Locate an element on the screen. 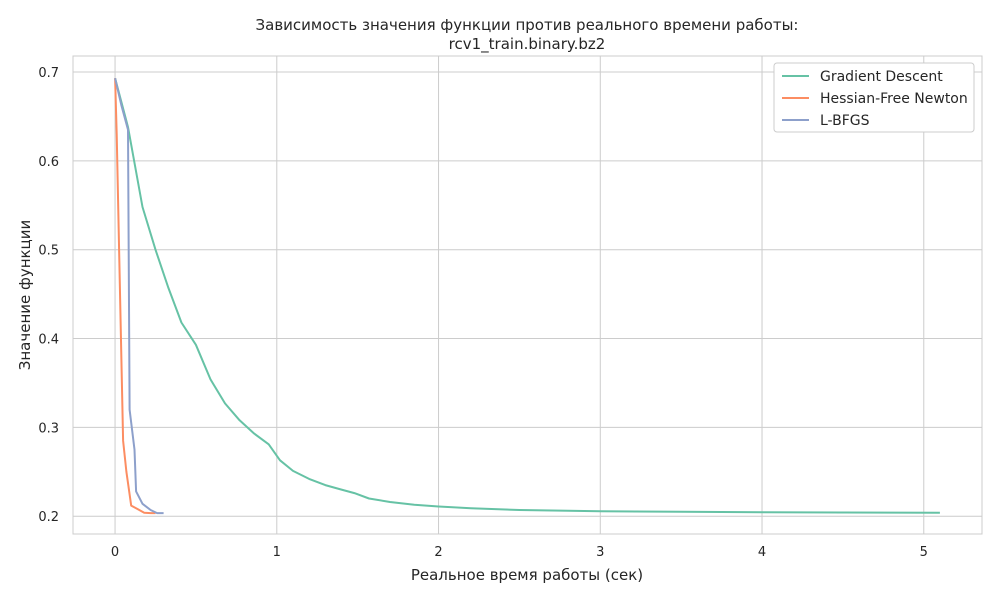  y-axis-label: Значение функции is located at coordinates (25, 295).